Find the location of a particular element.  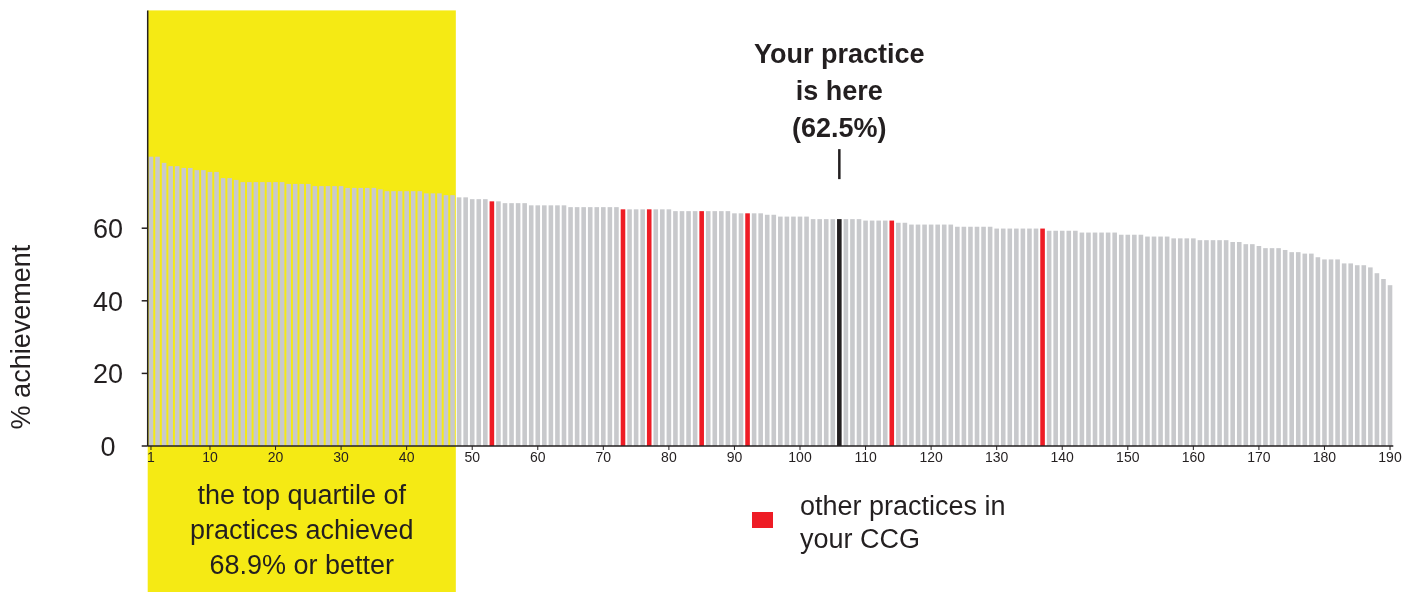

x-tick-label: 10 is located at coordinates (210, 457).